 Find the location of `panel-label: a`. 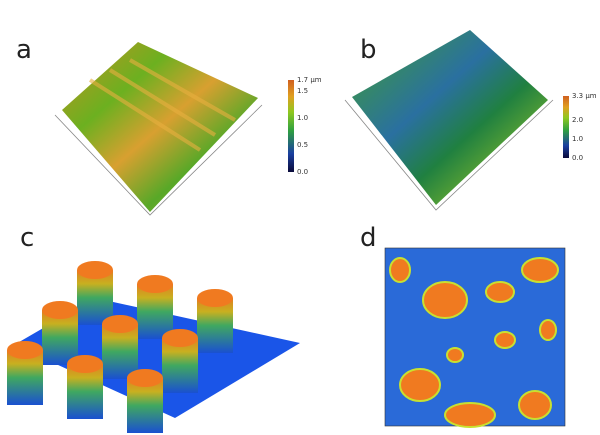

panel-label: a is located at coordinates (24, 50).